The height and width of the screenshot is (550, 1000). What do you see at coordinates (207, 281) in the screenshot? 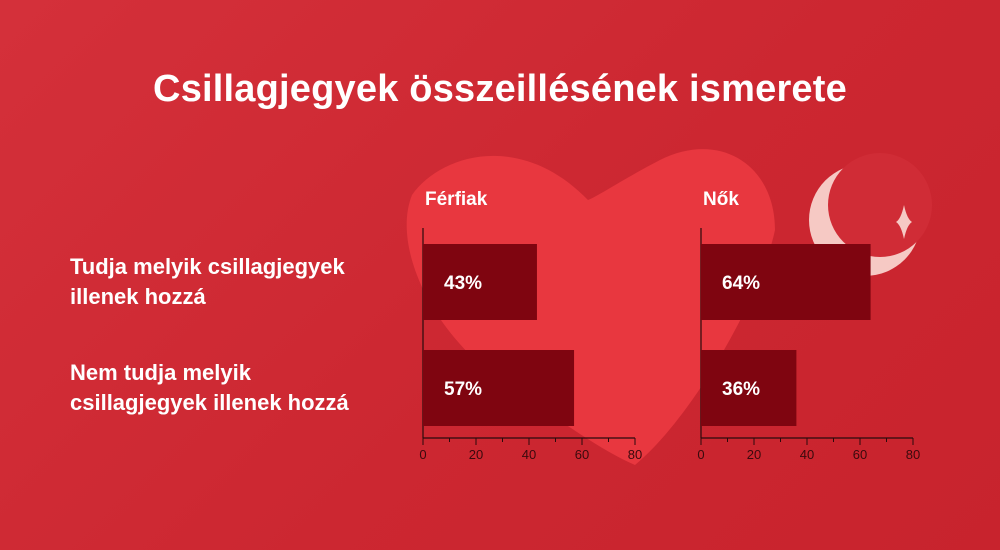
I see `category-label-knows: Tudja melyik csillagjegyek illenek hozzá` at bounding box center [207, 281].